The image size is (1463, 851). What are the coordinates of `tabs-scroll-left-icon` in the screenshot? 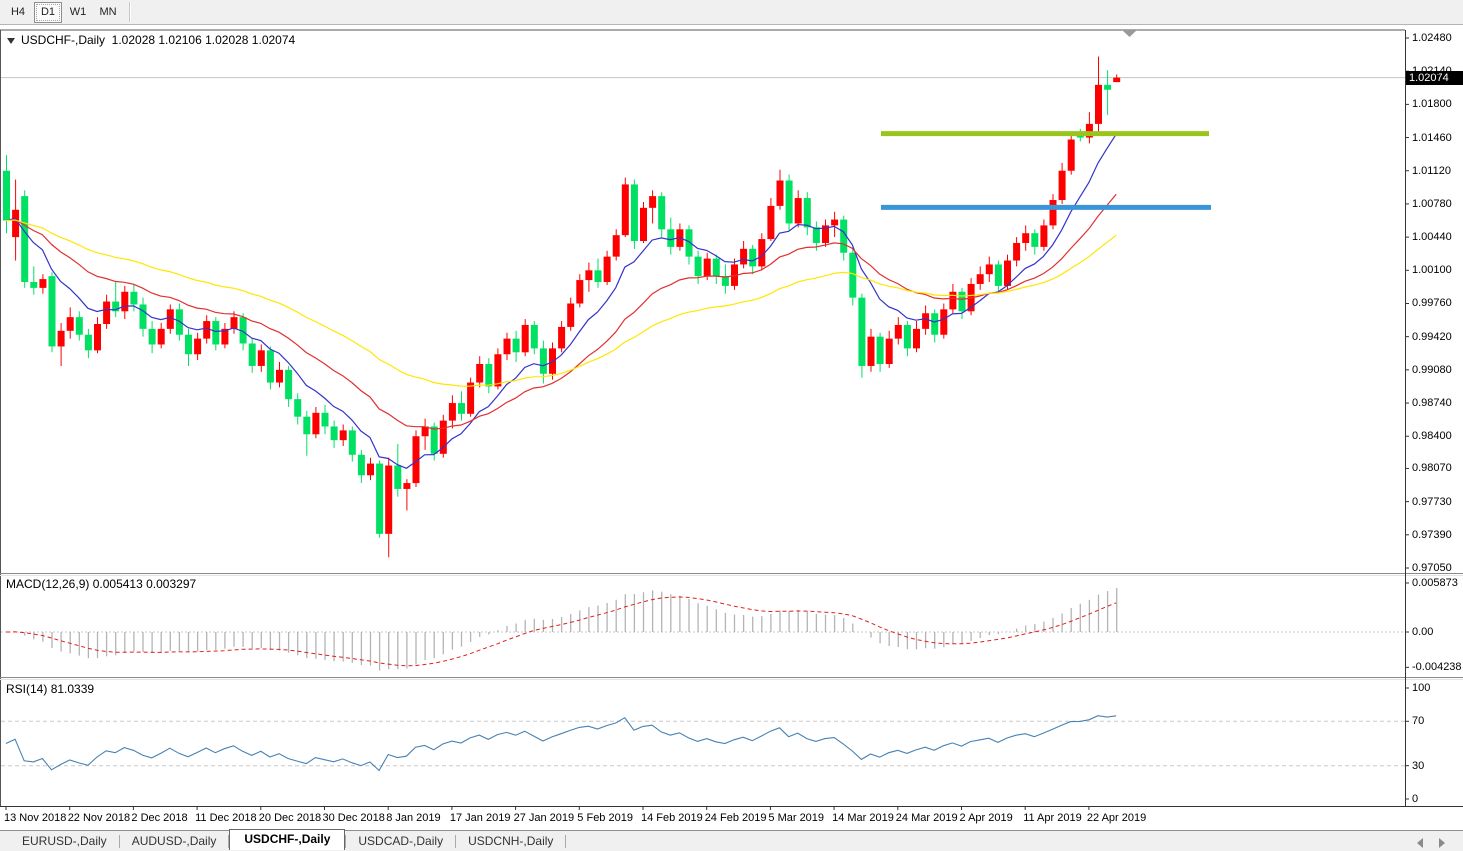 It's located at (1420, 843).